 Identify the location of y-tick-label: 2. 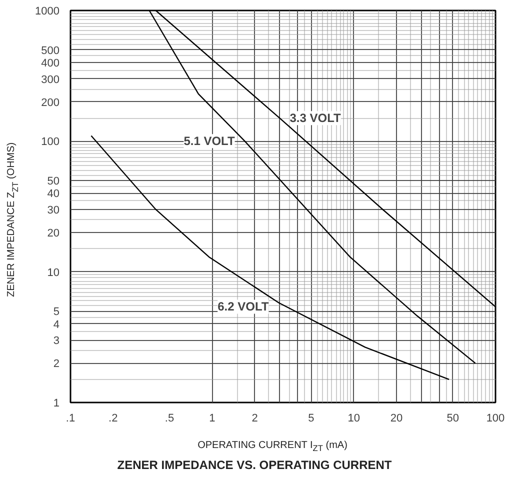
(56, 364).